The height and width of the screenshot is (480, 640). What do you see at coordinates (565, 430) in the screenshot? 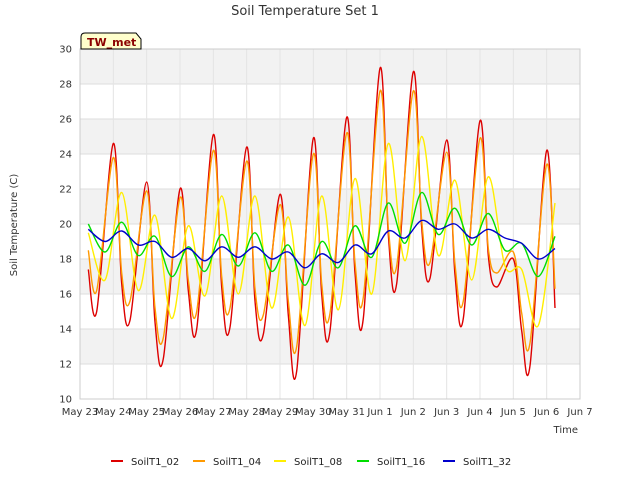
I see `x-axis-label: Time` at bounding box center [565, 430].